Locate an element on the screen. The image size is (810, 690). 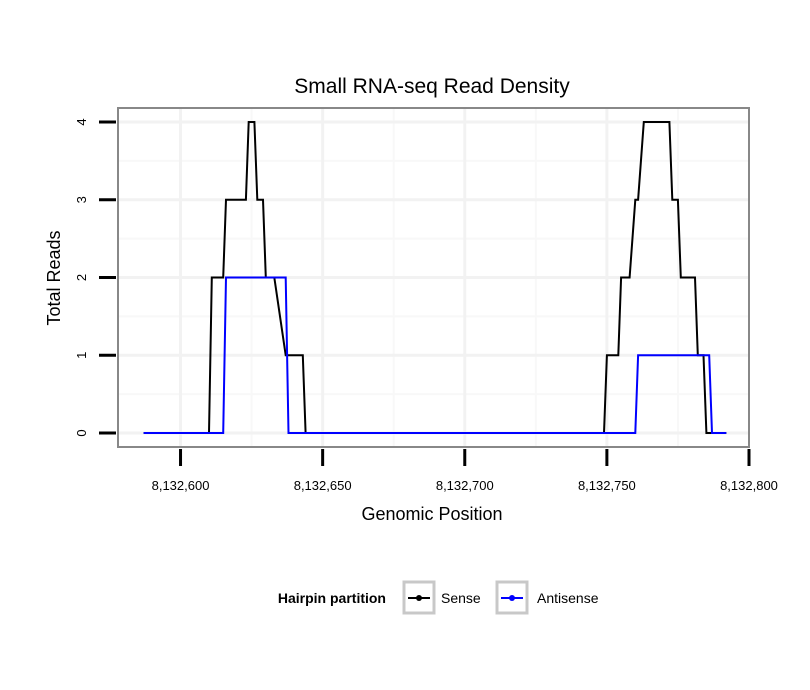
y-tick-label: 2 is located at coordinates (81, 277).